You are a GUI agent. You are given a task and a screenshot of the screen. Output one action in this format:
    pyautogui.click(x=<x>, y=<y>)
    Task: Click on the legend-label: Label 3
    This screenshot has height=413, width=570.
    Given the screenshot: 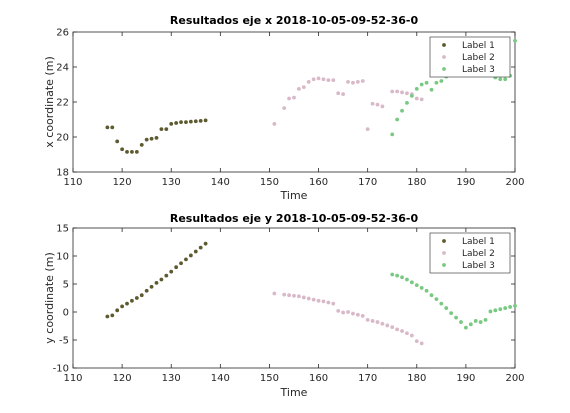 What is the action you would take?
    pyautogui.click(x=478, y=70)
    